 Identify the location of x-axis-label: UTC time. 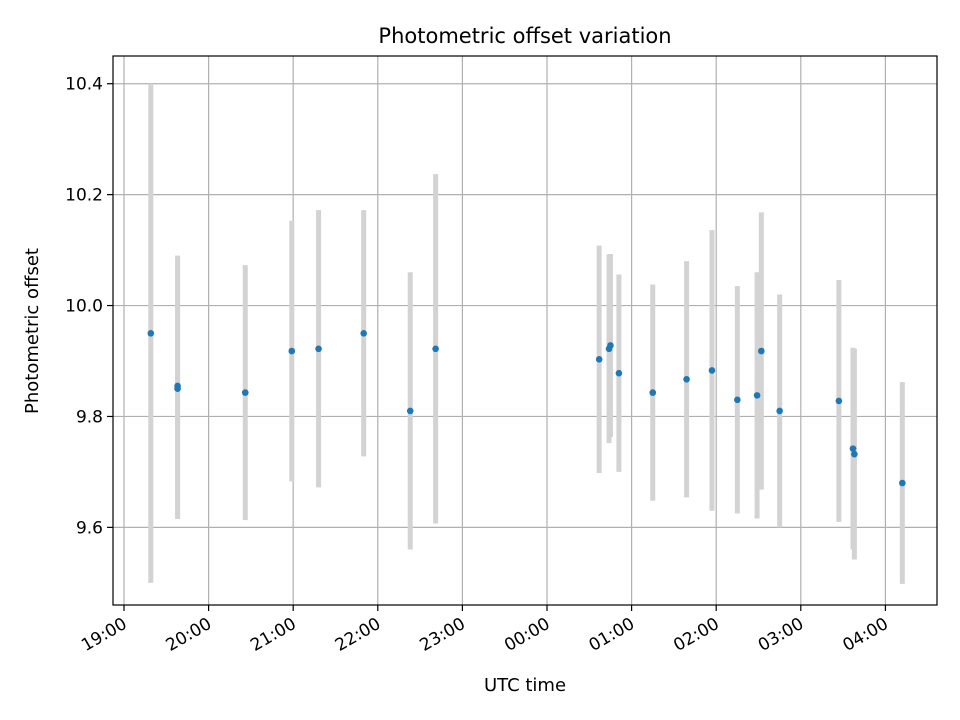
(525, 685).